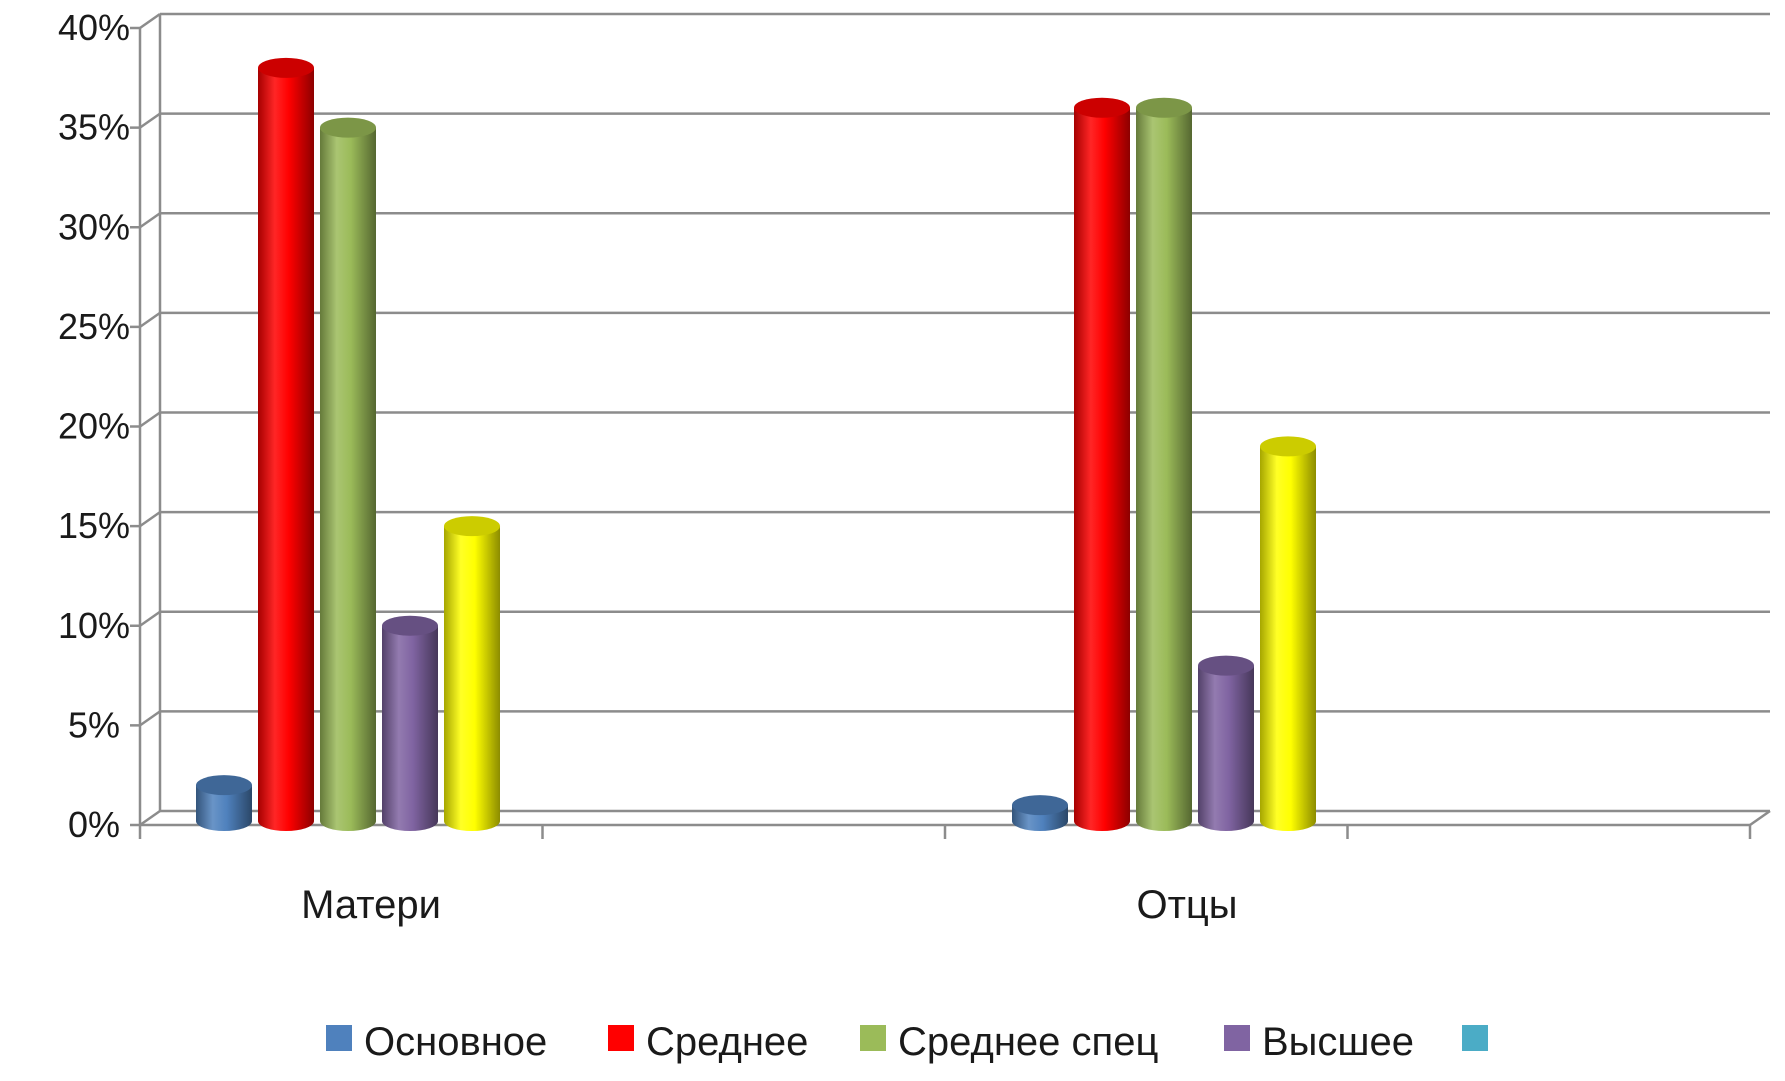  Describe the element at coordinates (94, 27) in the screenshot. I see `y-tick-label: 40%` at that location.